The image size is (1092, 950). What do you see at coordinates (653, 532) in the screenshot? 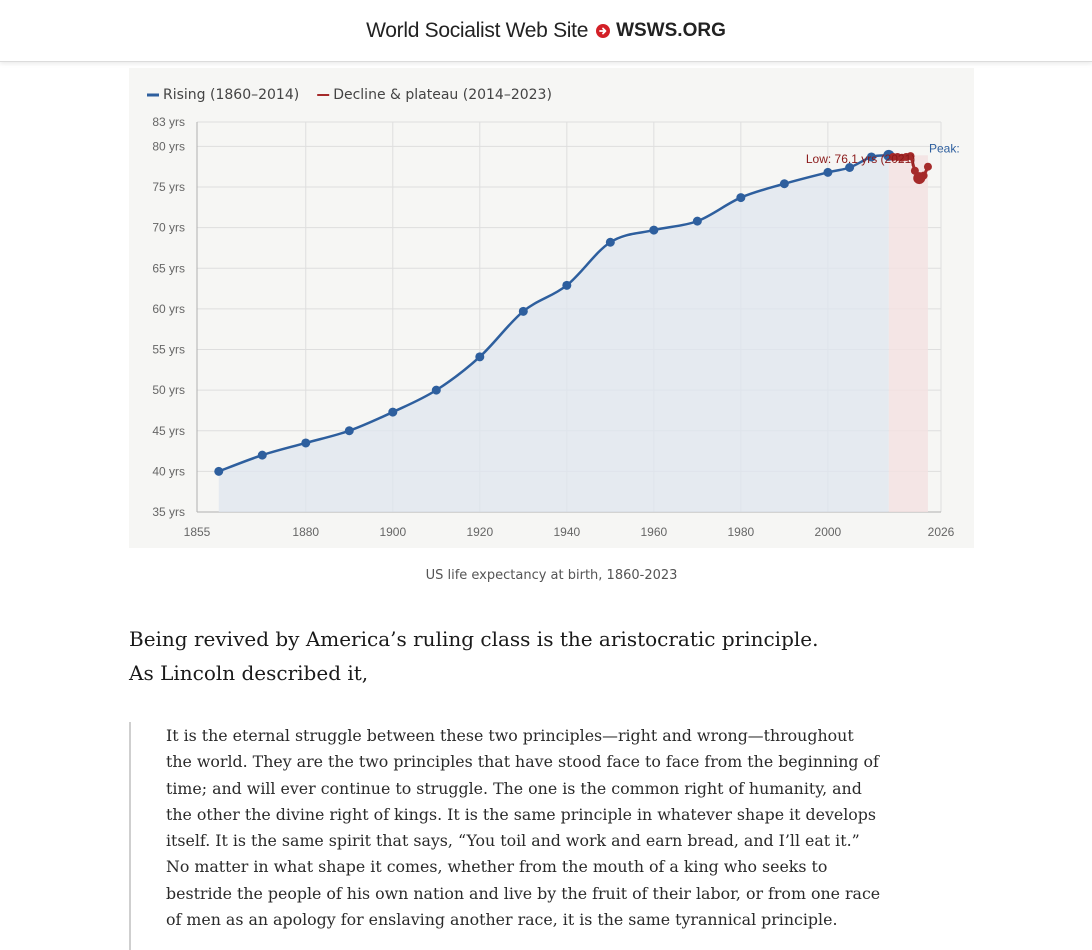
I see `x-tick-label: 1960` at bounding box center [653, 532].